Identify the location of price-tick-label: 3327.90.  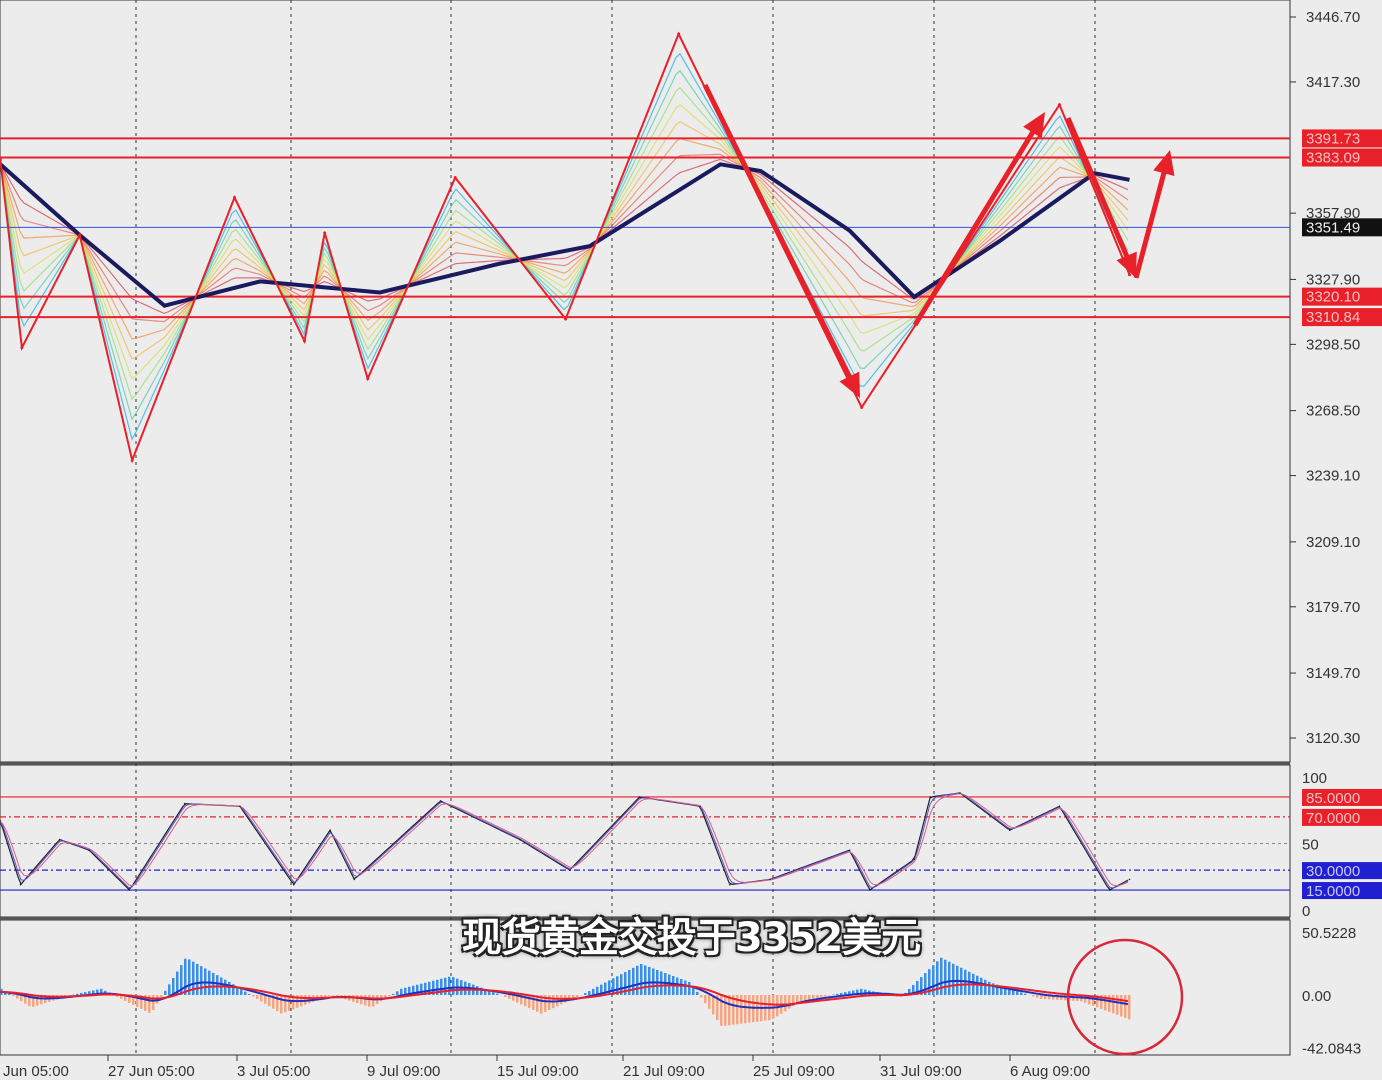
(1333, 279).